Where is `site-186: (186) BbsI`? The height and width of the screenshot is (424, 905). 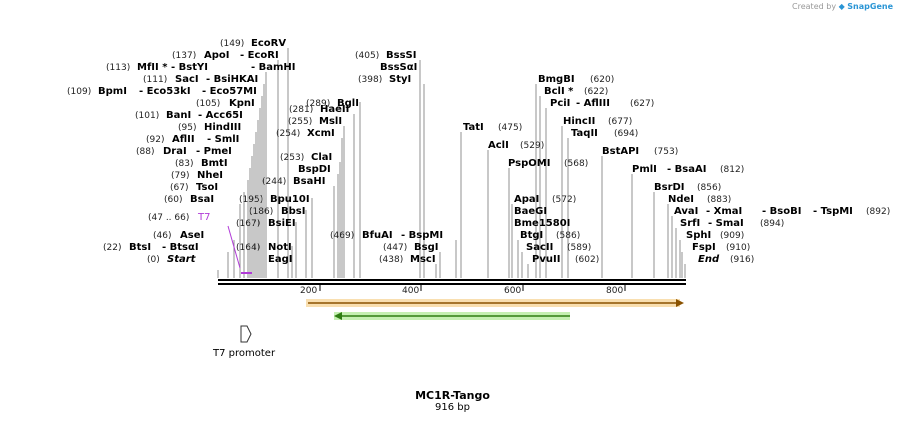 site-186: (186) BbsI is located at coordinates (277, 211).